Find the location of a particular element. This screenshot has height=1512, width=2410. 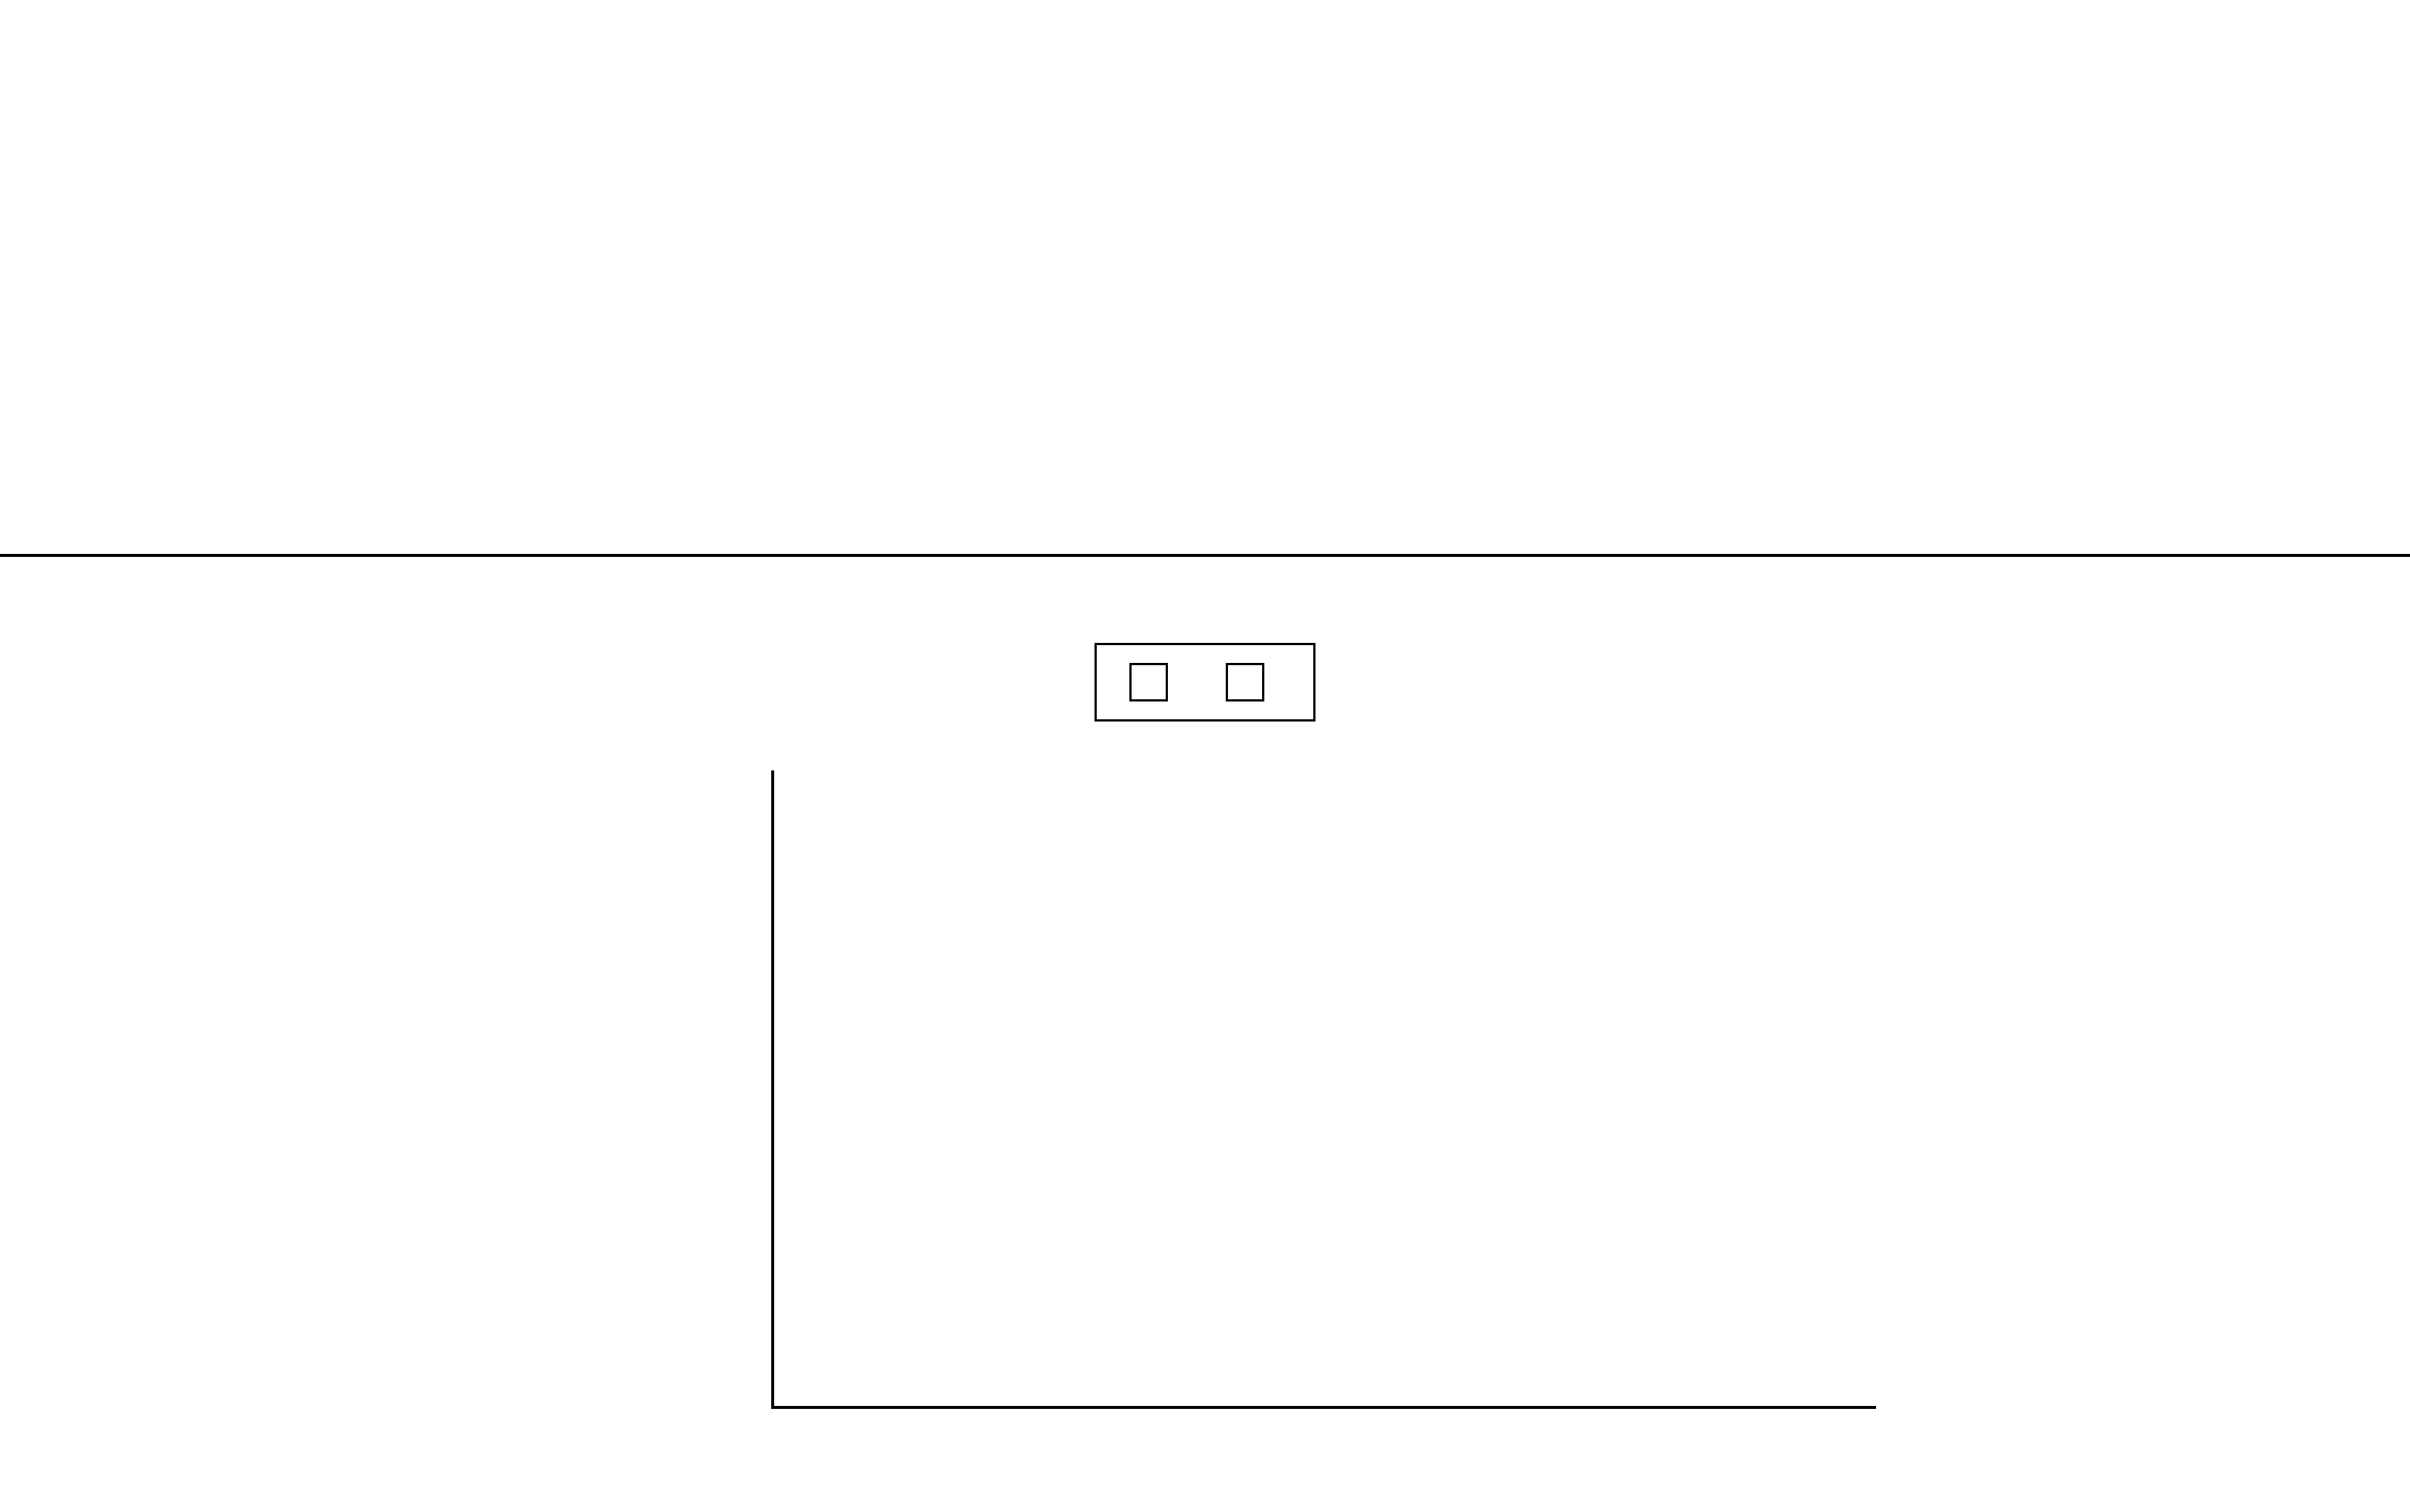

legend-entry-aortica is located at coordinates (1156, 682).